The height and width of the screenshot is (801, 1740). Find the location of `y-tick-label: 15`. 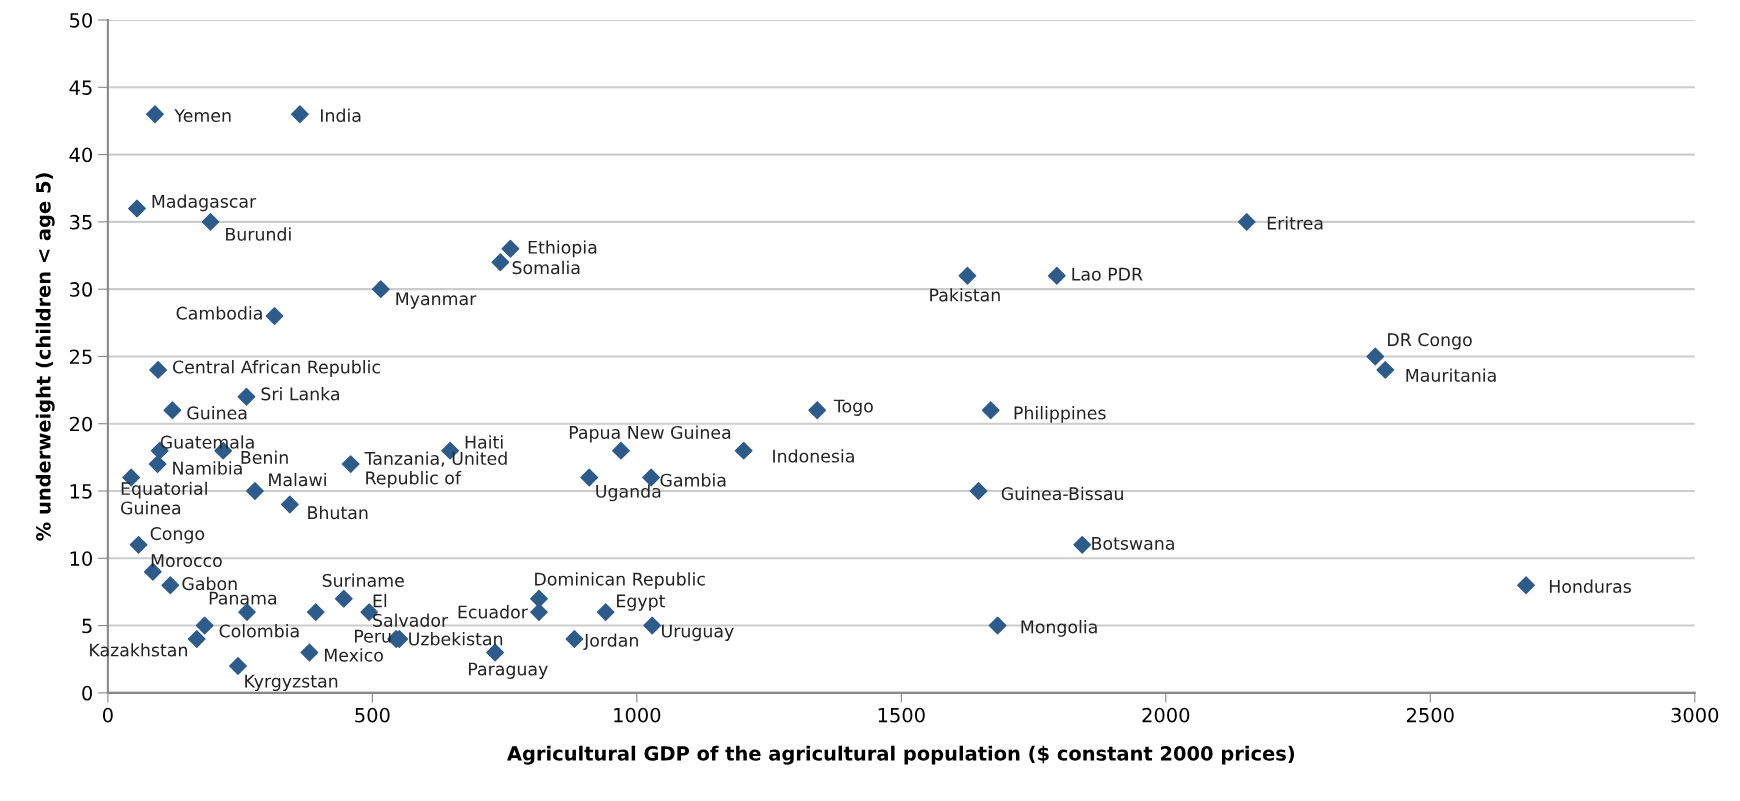

y-tick-label: 15 is located at coordinates (81, 491).